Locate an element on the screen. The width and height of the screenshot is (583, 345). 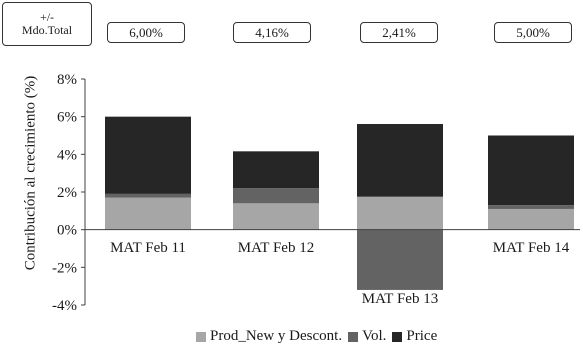
growth-value-box-3: 2,41% is located at coordinates (399, 32).